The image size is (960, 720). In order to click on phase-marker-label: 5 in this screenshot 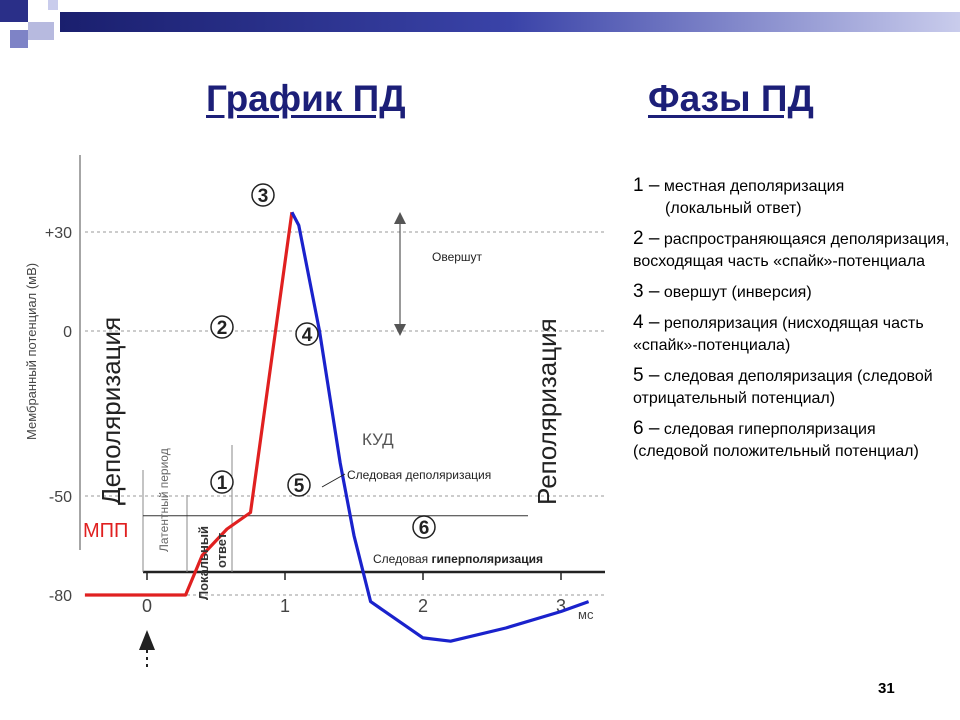, I will do `click(299, 486)`.